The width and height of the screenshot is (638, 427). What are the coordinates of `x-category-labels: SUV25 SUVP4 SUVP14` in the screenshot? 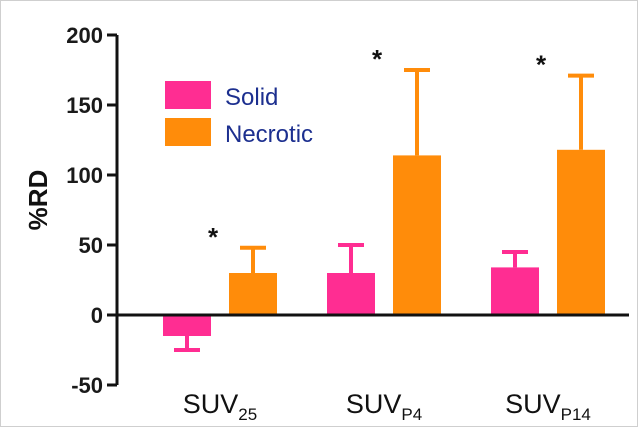 It's located at (387, 406).